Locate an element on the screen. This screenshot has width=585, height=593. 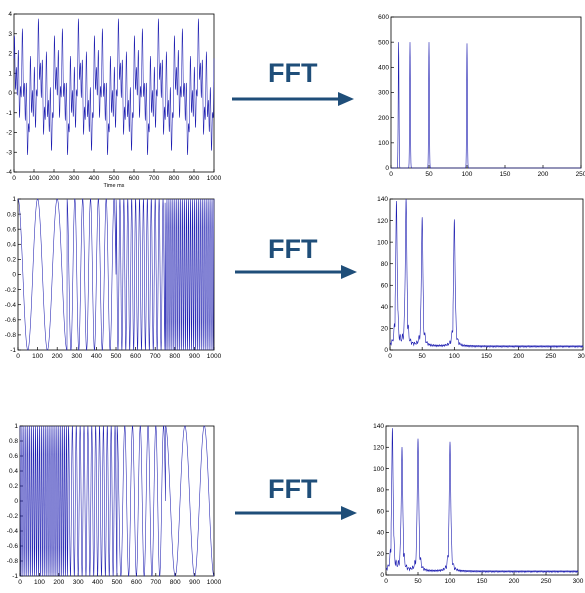
r2-spectrum-y-tick-label: 0 is located at coordinates (386, 350).